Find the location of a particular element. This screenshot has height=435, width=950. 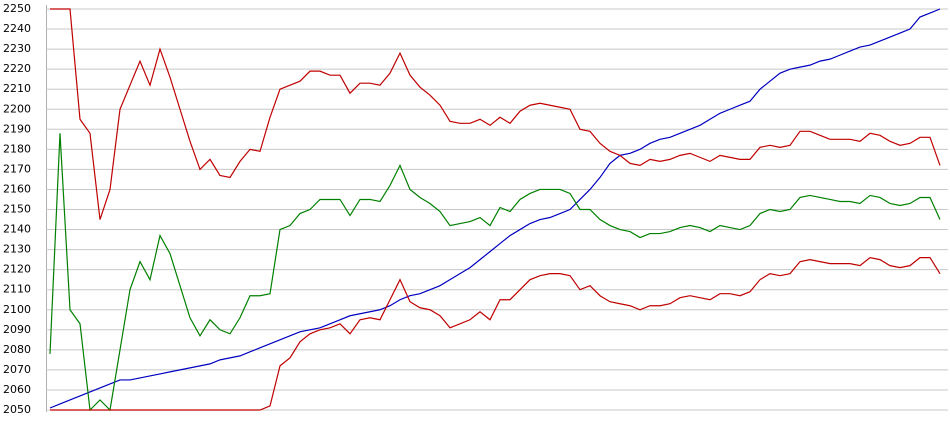

y-tick-label: 2050 is located at coordinates (17, 409).